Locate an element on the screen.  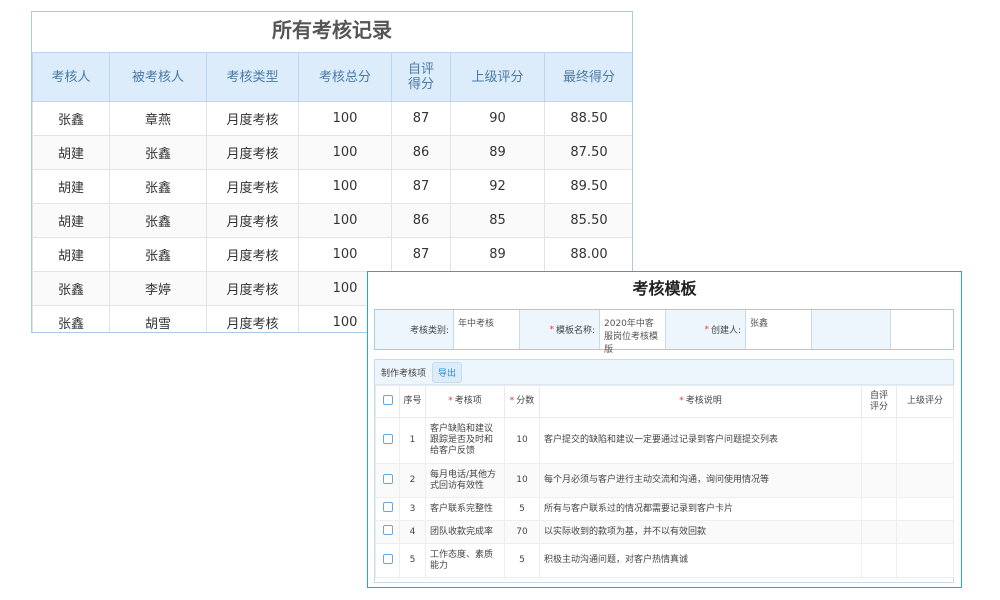
records-row: 胡建 张鑫 月度考核 100 87 92 89.50 is located at coordinates (332, 186).